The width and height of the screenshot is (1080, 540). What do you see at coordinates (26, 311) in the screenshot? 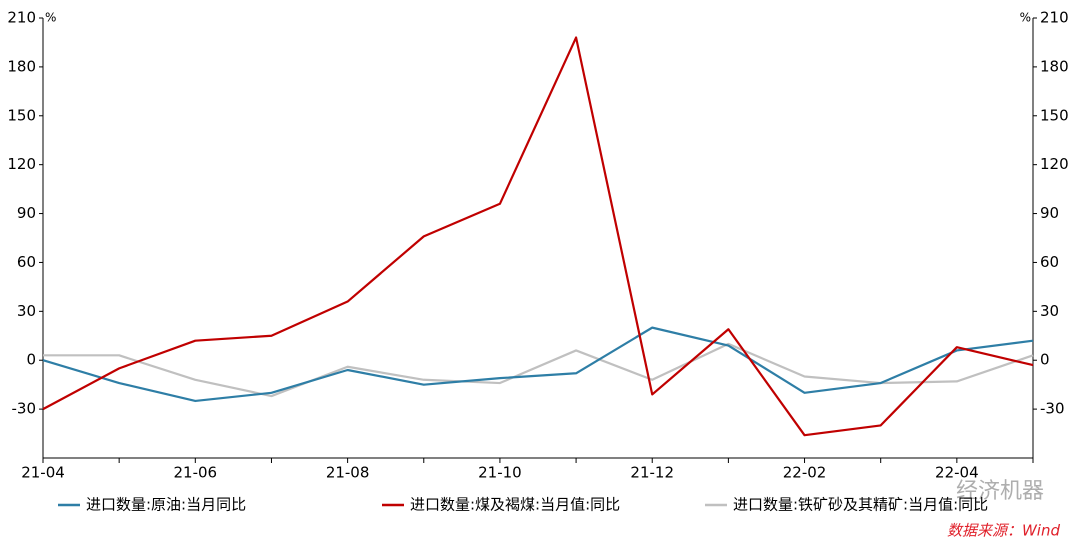
I see `y-tick-label: 30` at bounding box center [26, 311].